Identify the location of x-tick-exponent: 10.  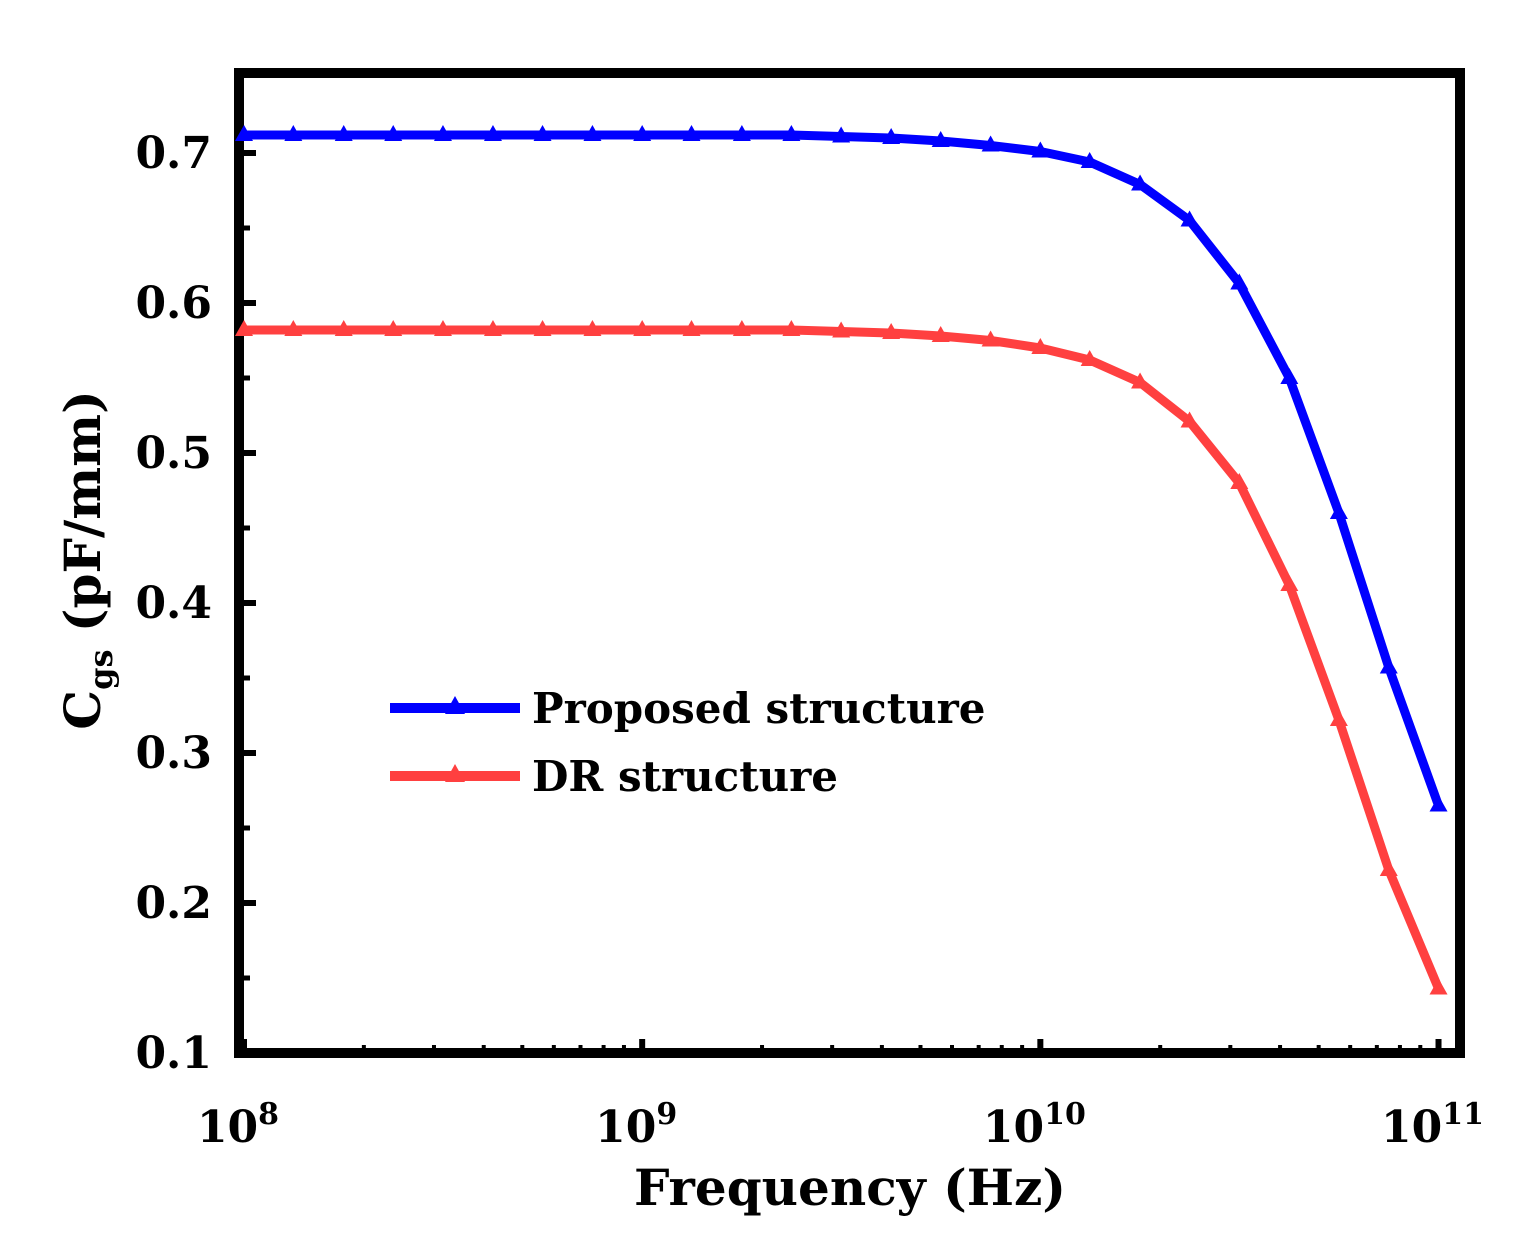
(1065, 1114).